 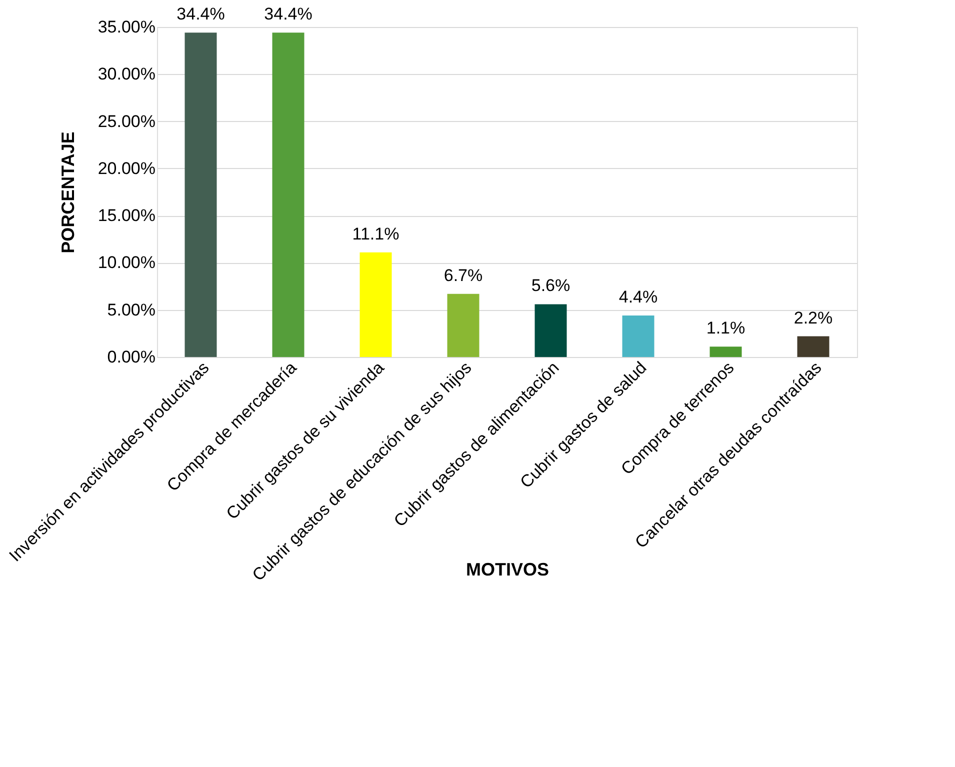 What do you see at coordinates (508, 570) in the screenshot?
I see `x-axis-title: MOTIVOS` at bounding box center [508, 570].